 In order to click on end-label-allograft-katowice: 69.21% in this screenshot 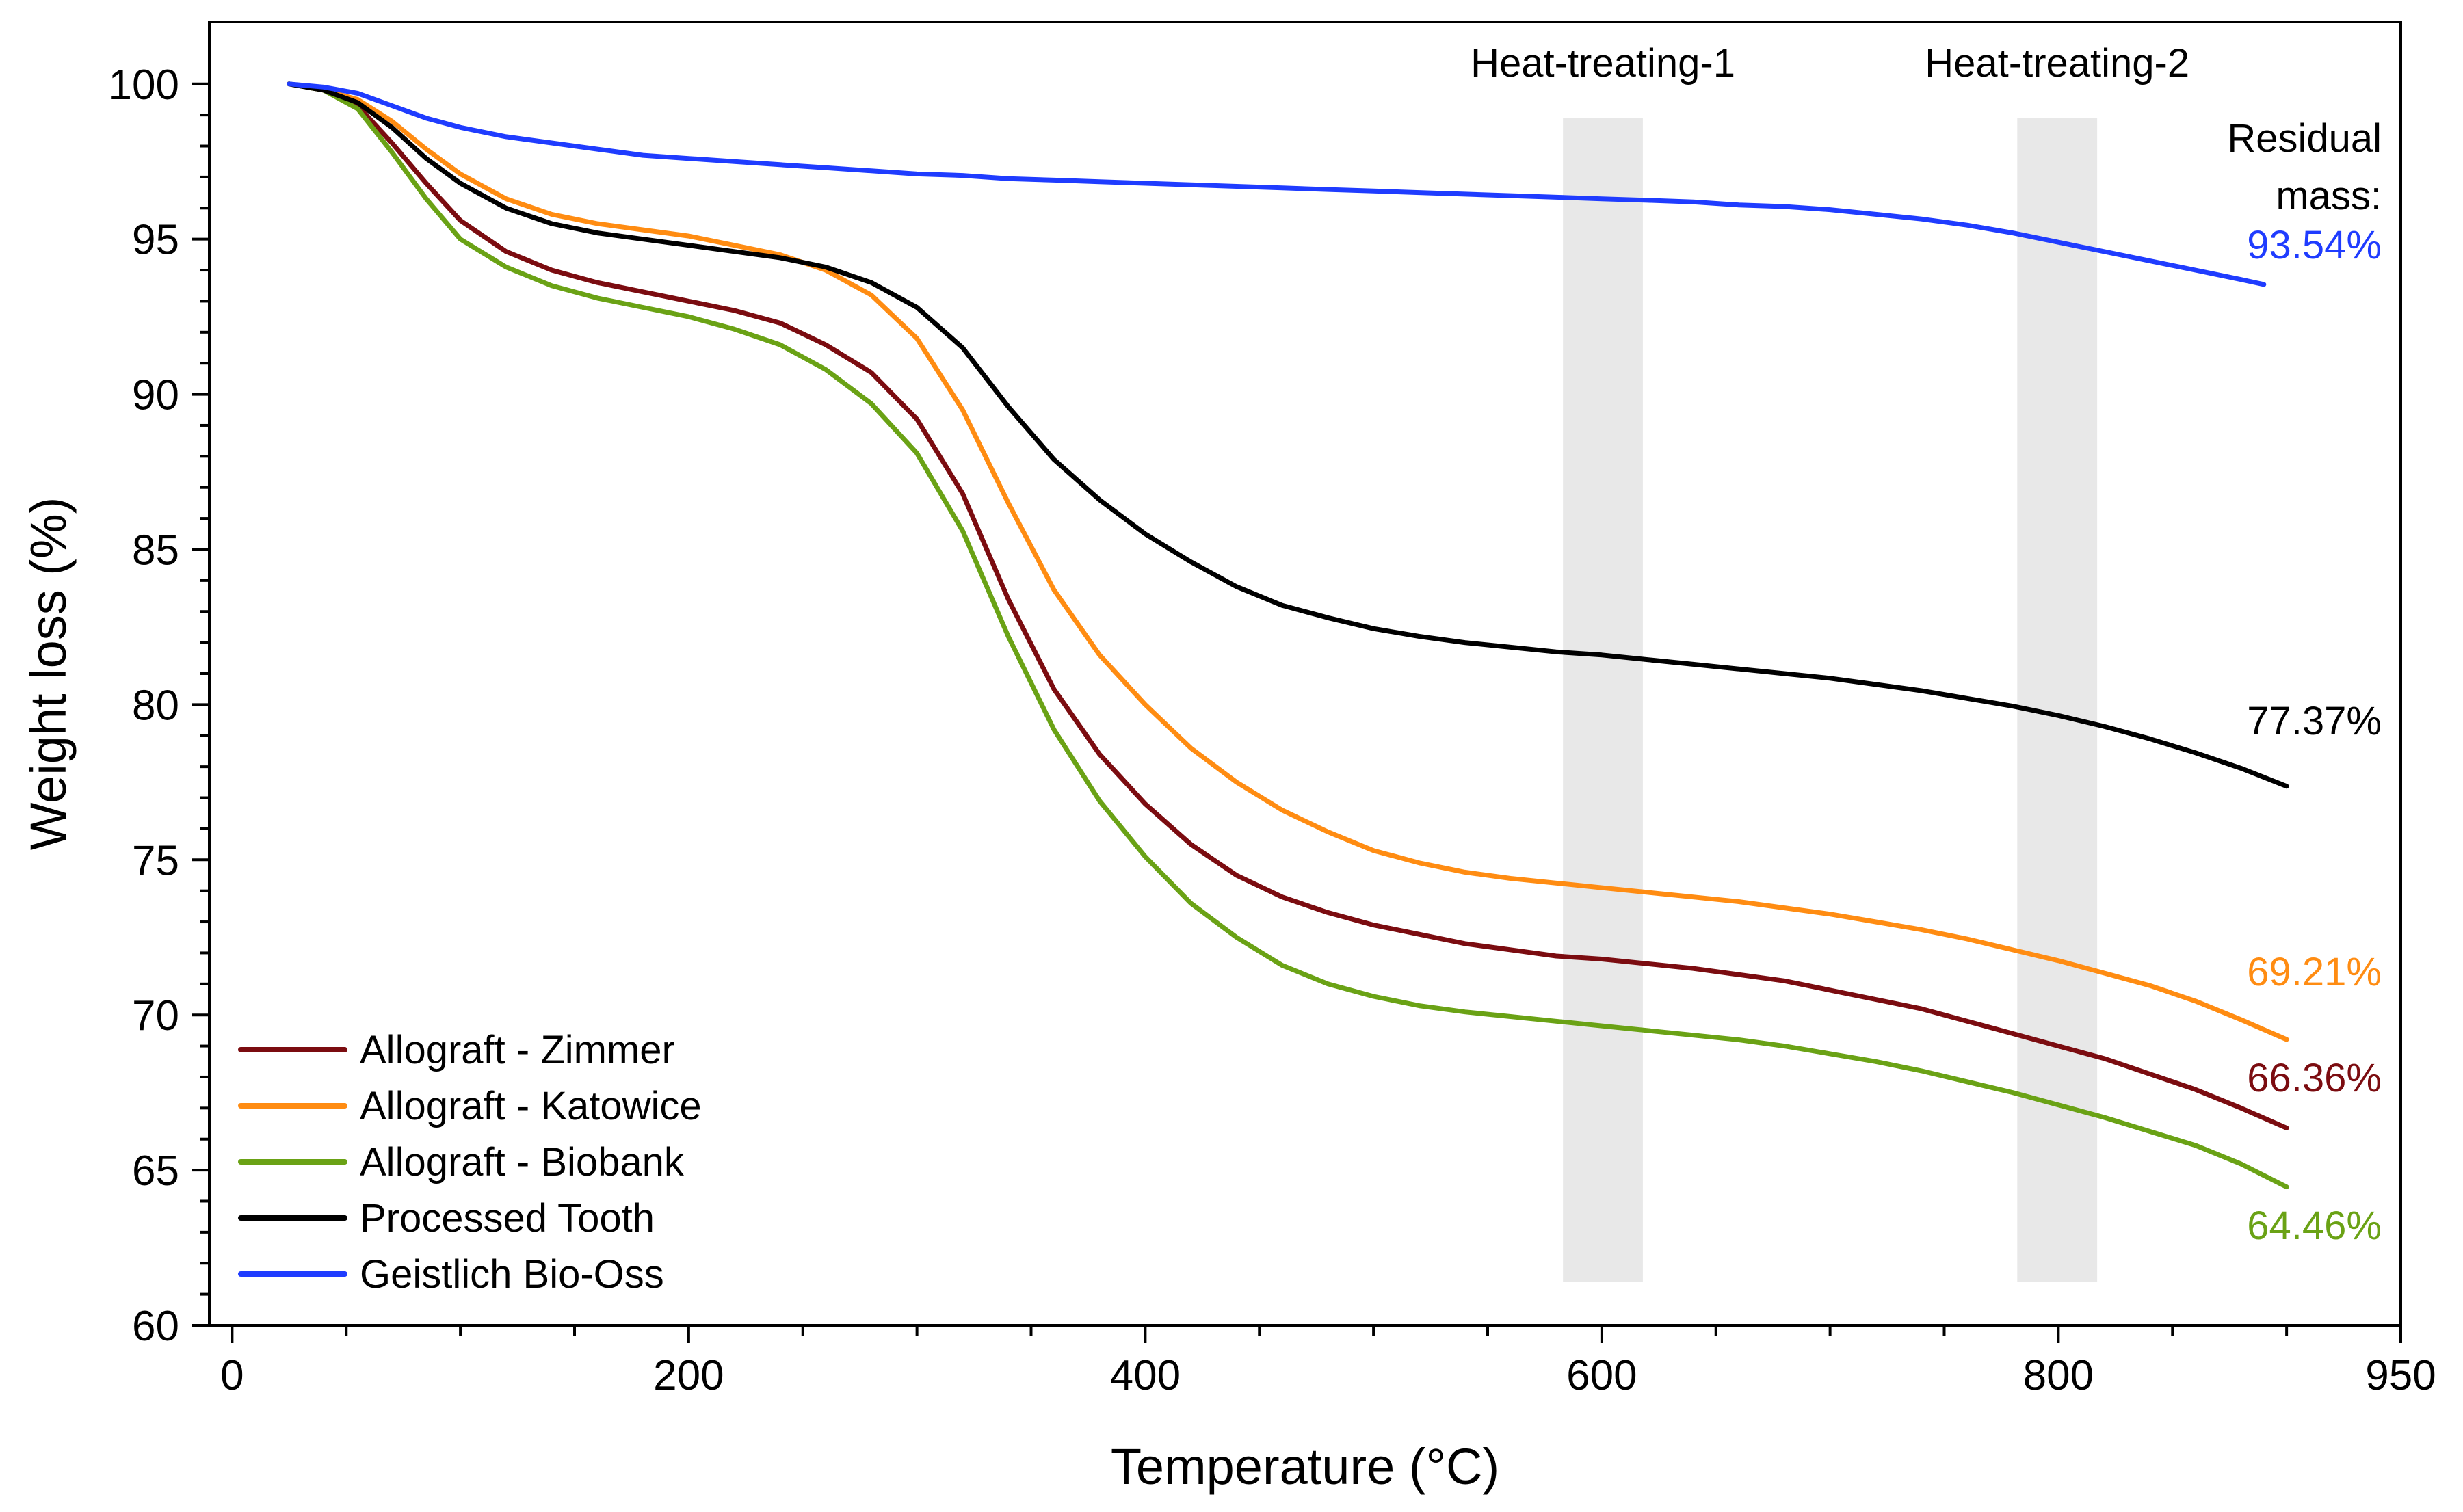, I will do `click(2315, 972)`.